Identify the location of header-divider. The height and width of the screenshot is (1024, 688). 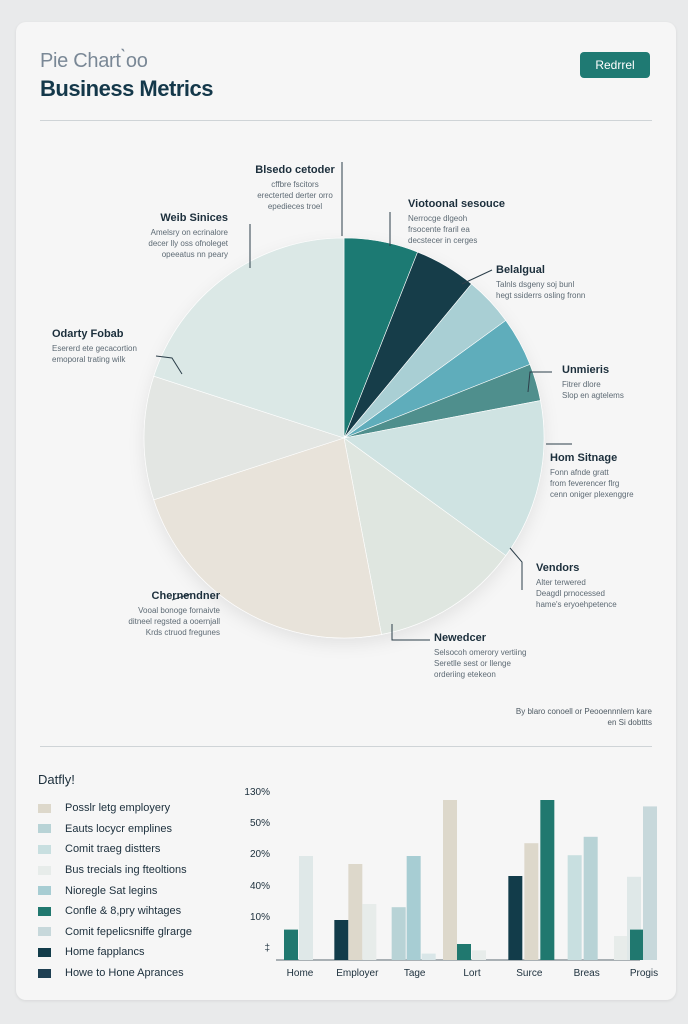
(346, 120).